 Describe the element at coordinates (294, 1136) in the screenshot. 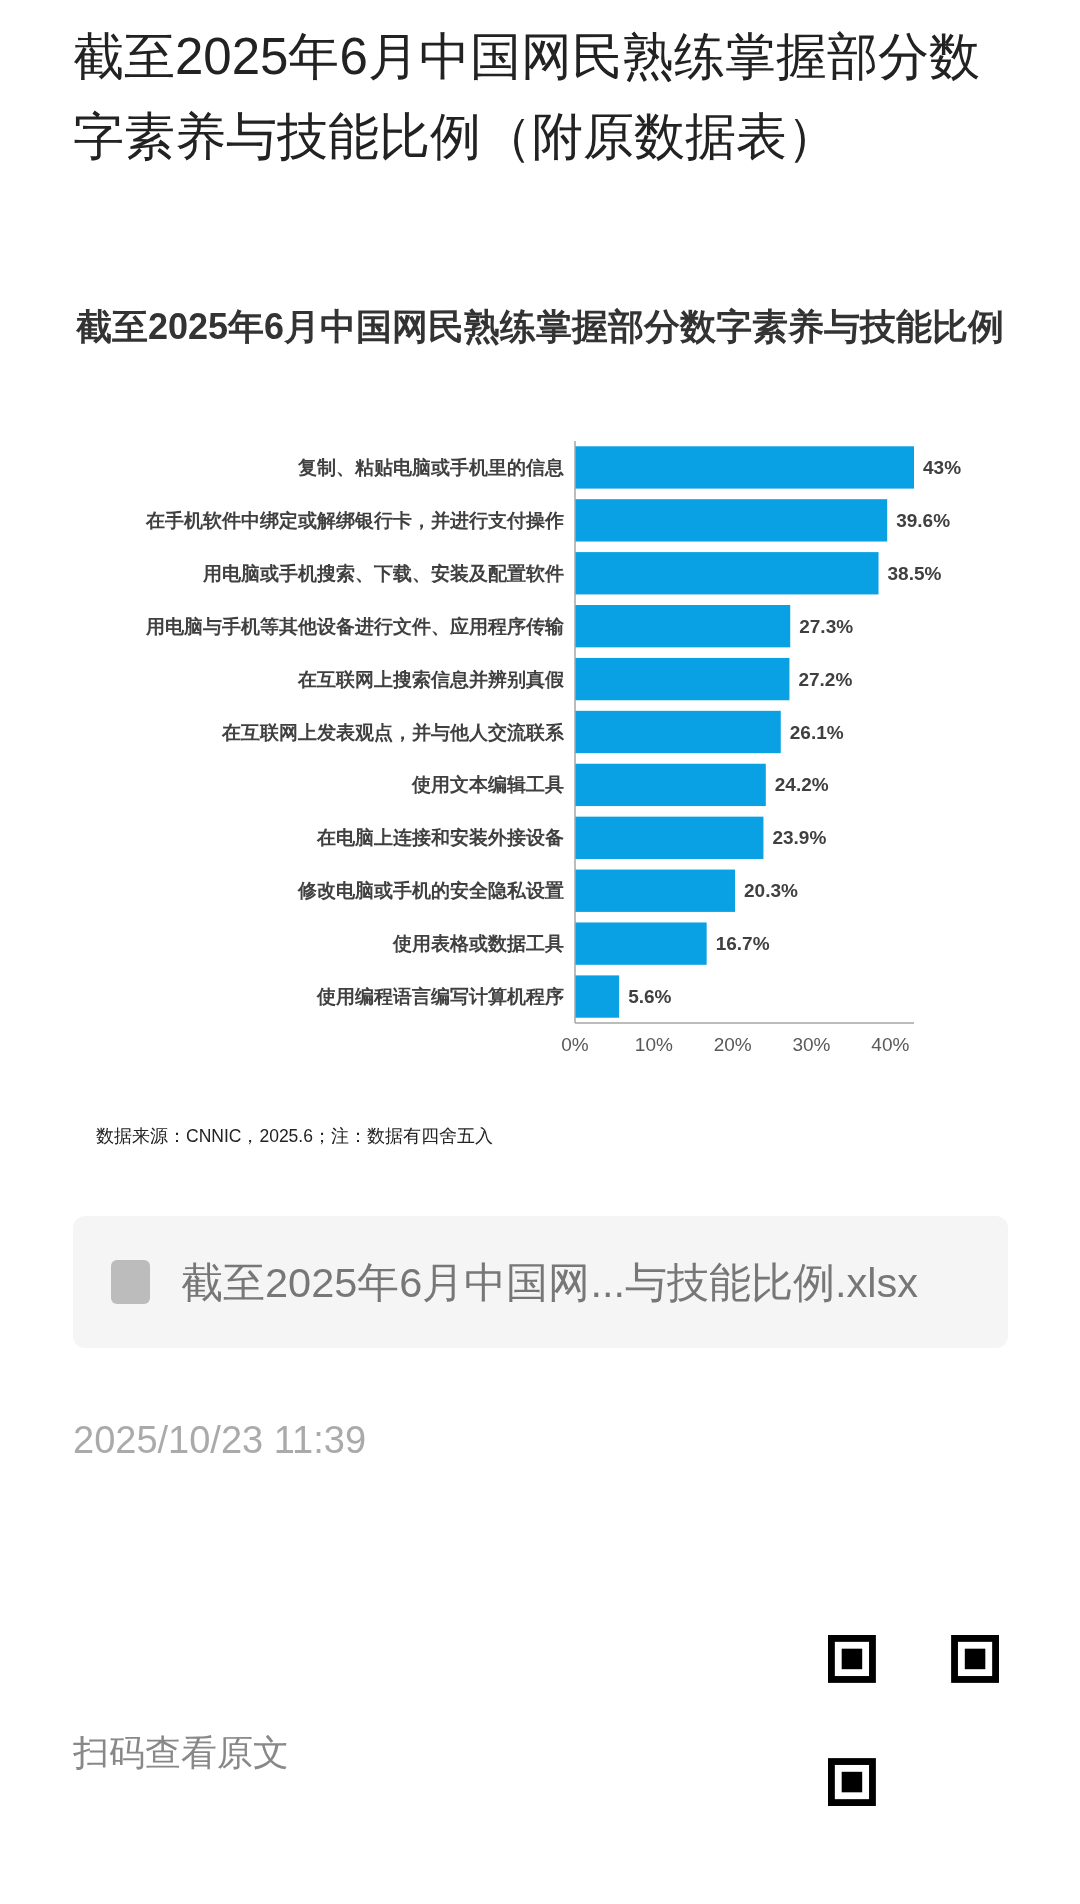

I see `source-note: 数据来源：CNNIC，2025.6；注：数据有四舍五入` at that location.